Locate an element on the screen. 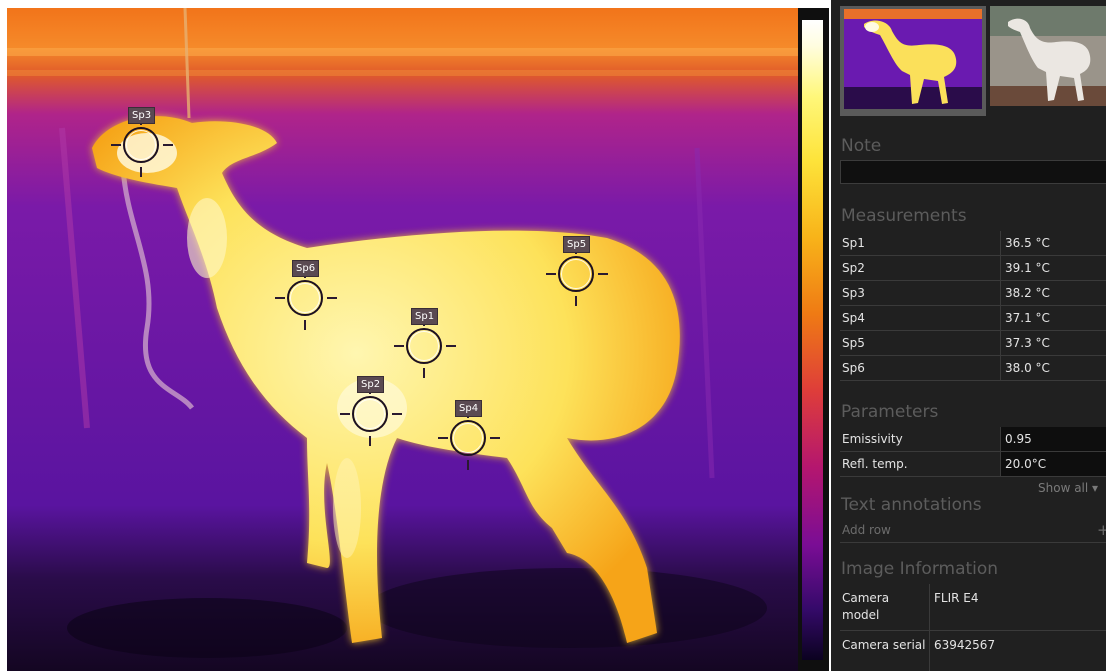  image-information-title: Image Information is located at coordinates (920, 569).